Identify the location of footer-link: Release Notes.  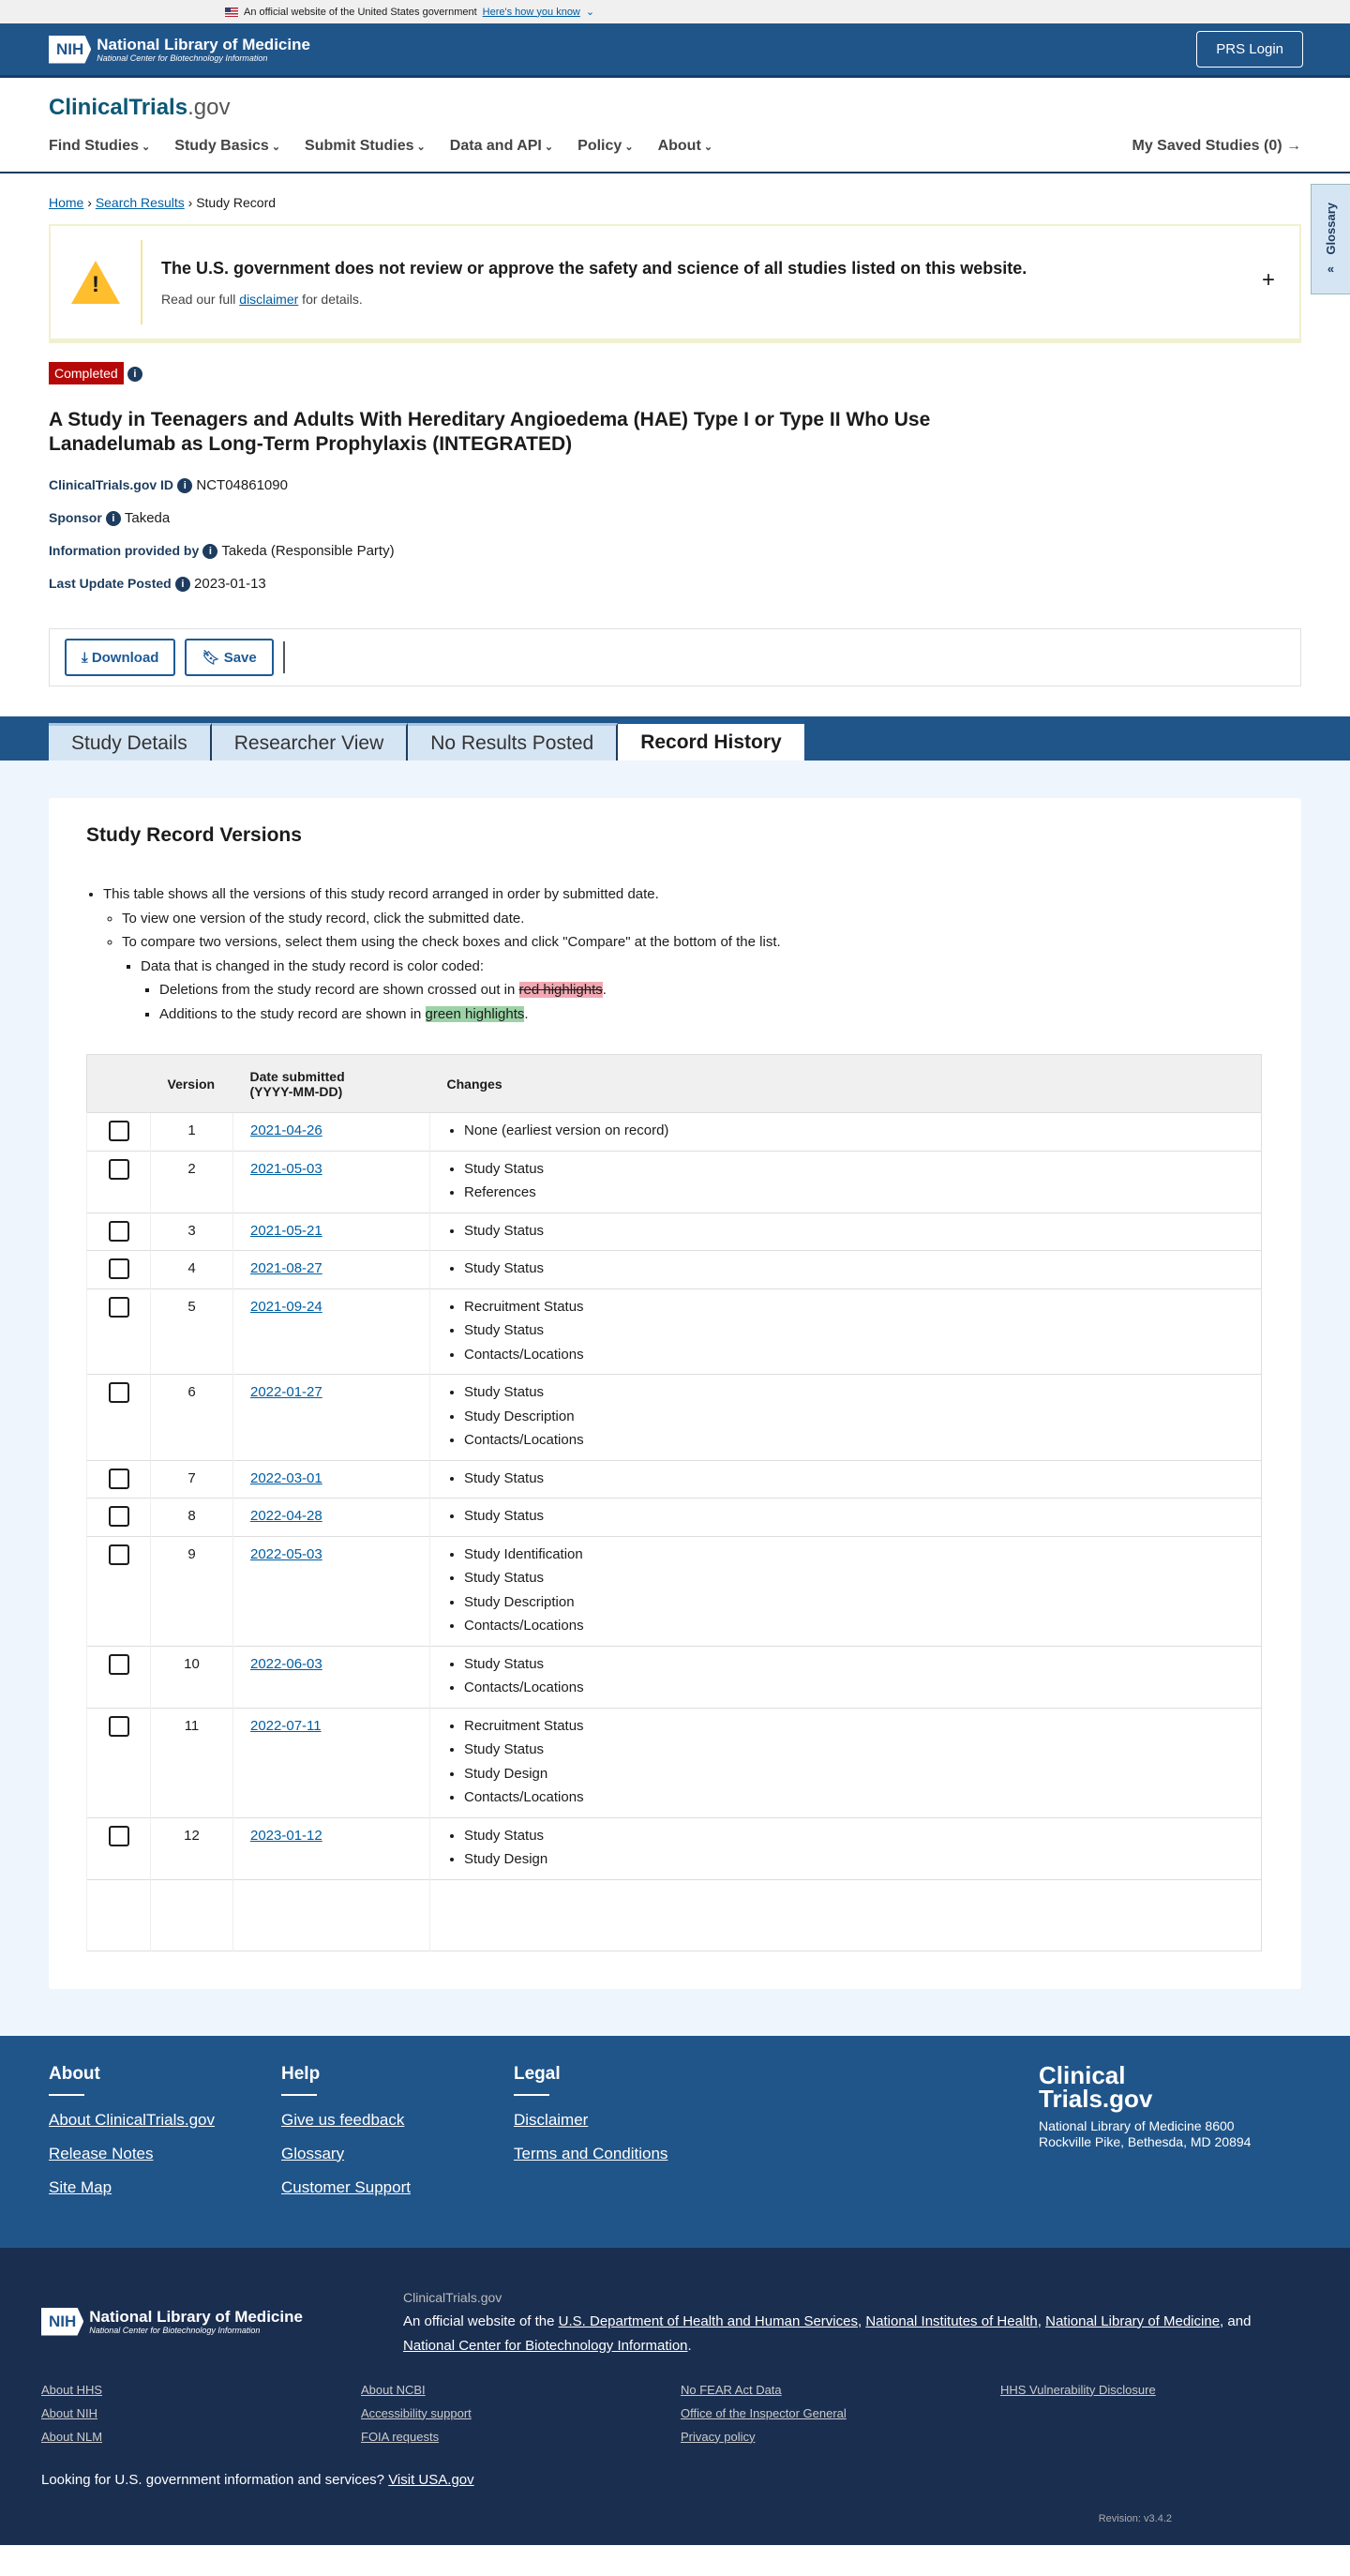
(101, 2153).